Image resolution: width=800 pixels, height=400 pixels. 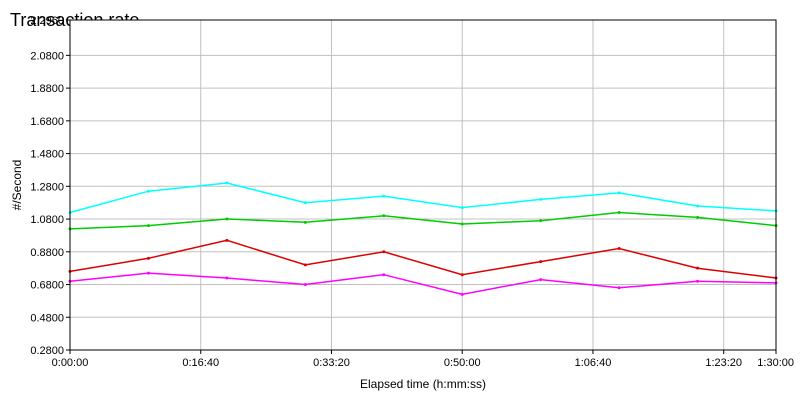 I want to click on y-axis-label: #/Second, so click(x=17, y=185).